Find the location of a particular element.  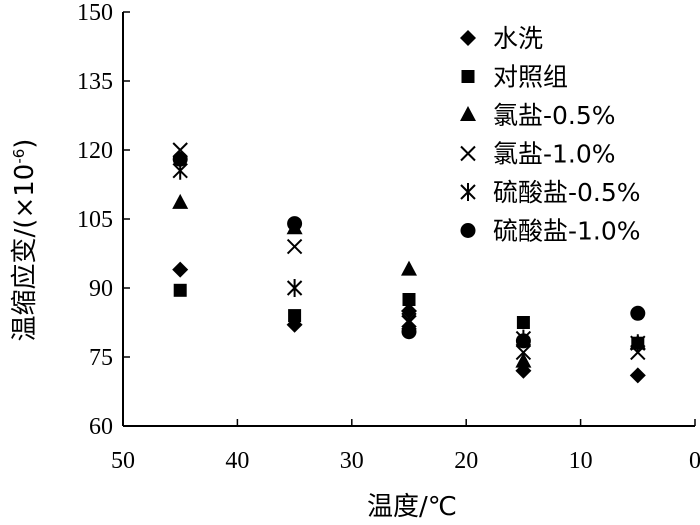

legend-label: 氯盐-0.5% is located at coordinates (554, 115).